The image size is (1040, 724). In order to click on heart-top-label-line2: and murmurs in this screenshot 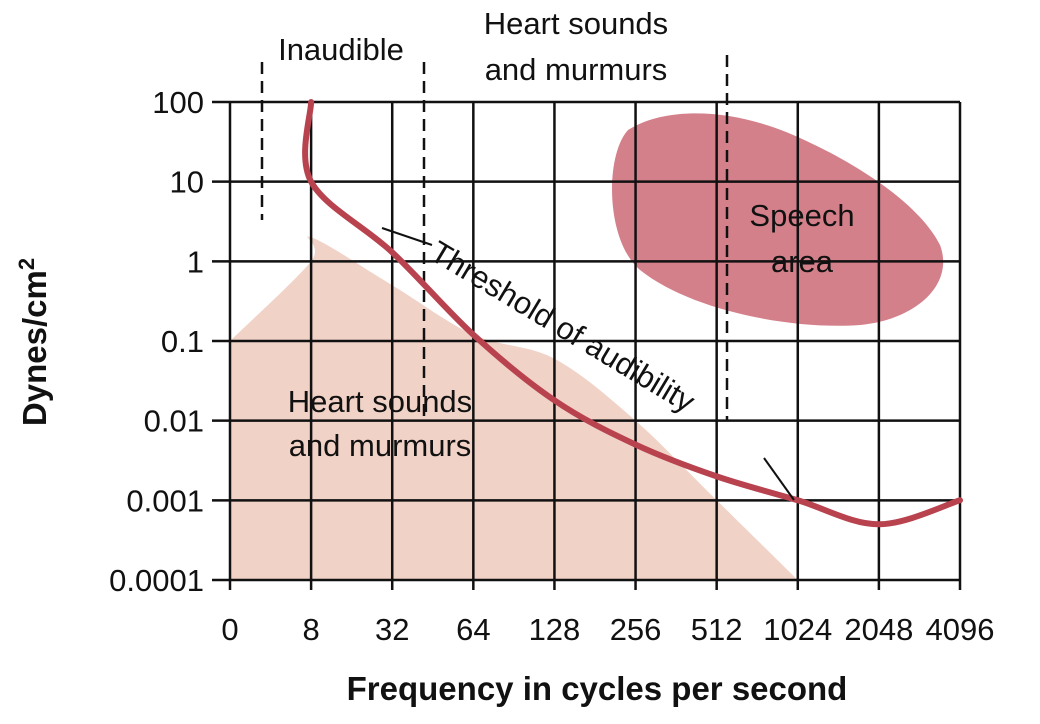, I will do `click(576, 69)`.